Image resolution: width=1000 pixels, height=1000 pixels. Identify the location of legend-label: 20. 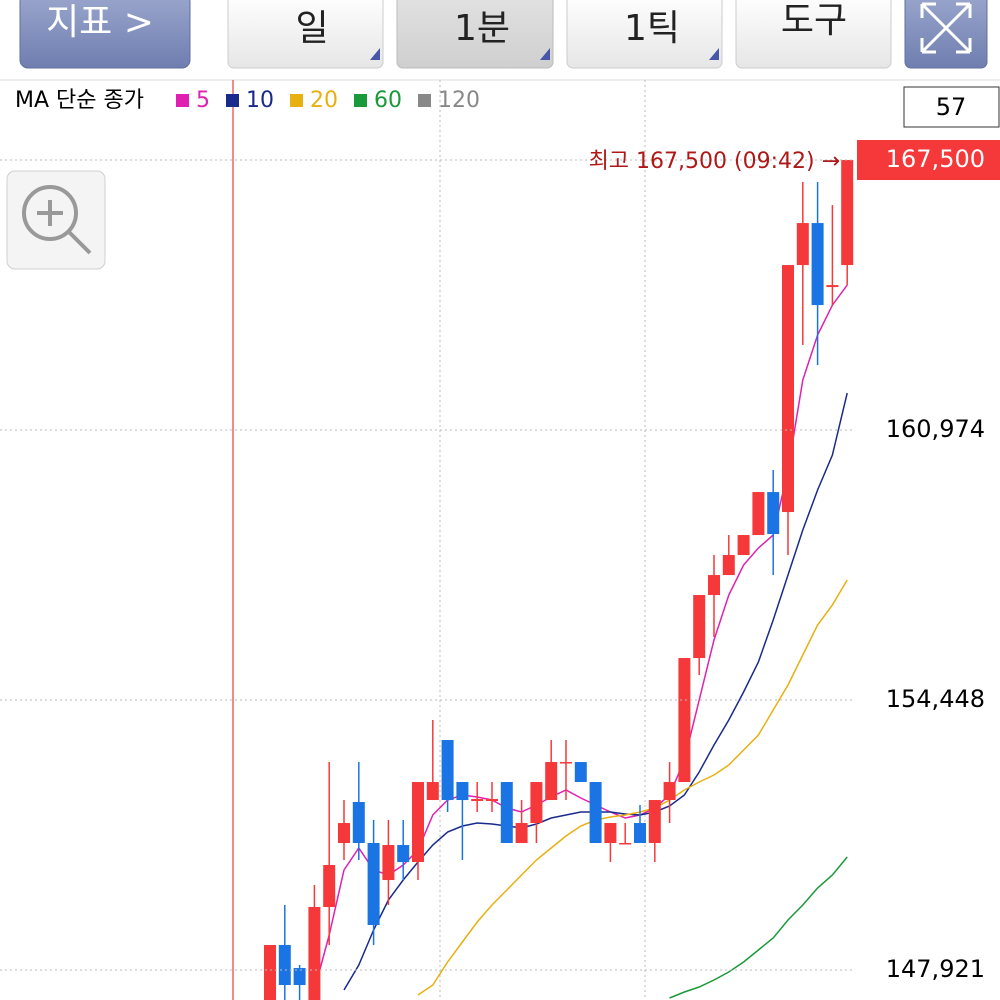
(324, 100).